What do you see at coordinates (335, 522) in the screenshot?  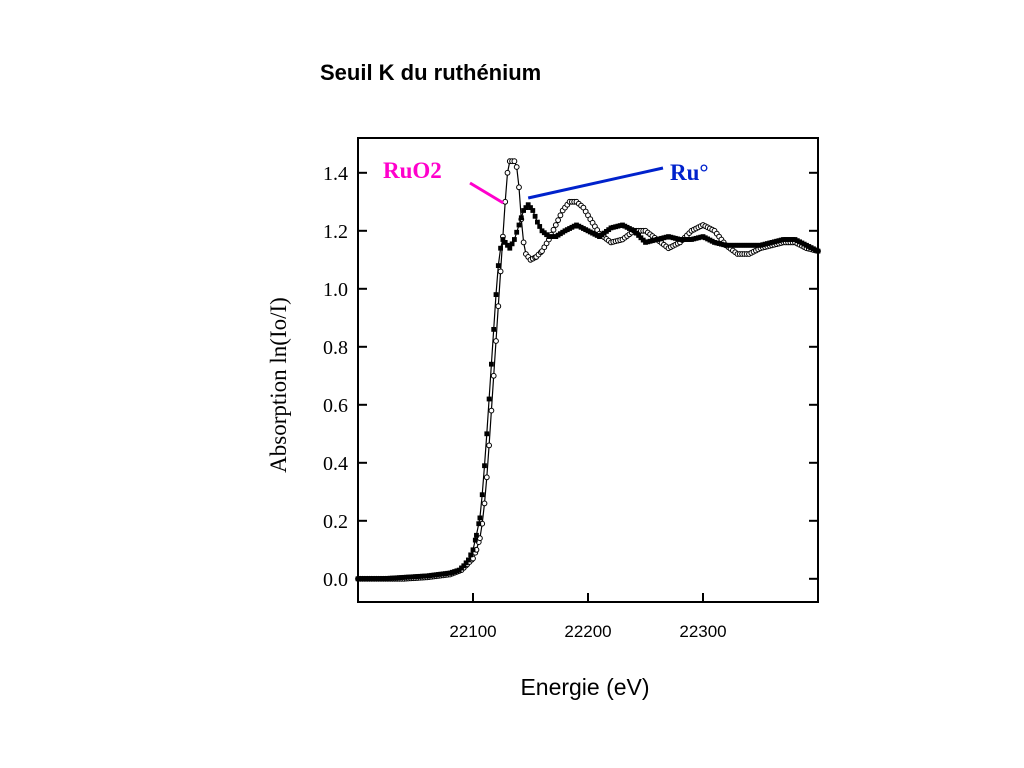 I see `y-tick-label: 0.2` at bounding box center [335, 522].